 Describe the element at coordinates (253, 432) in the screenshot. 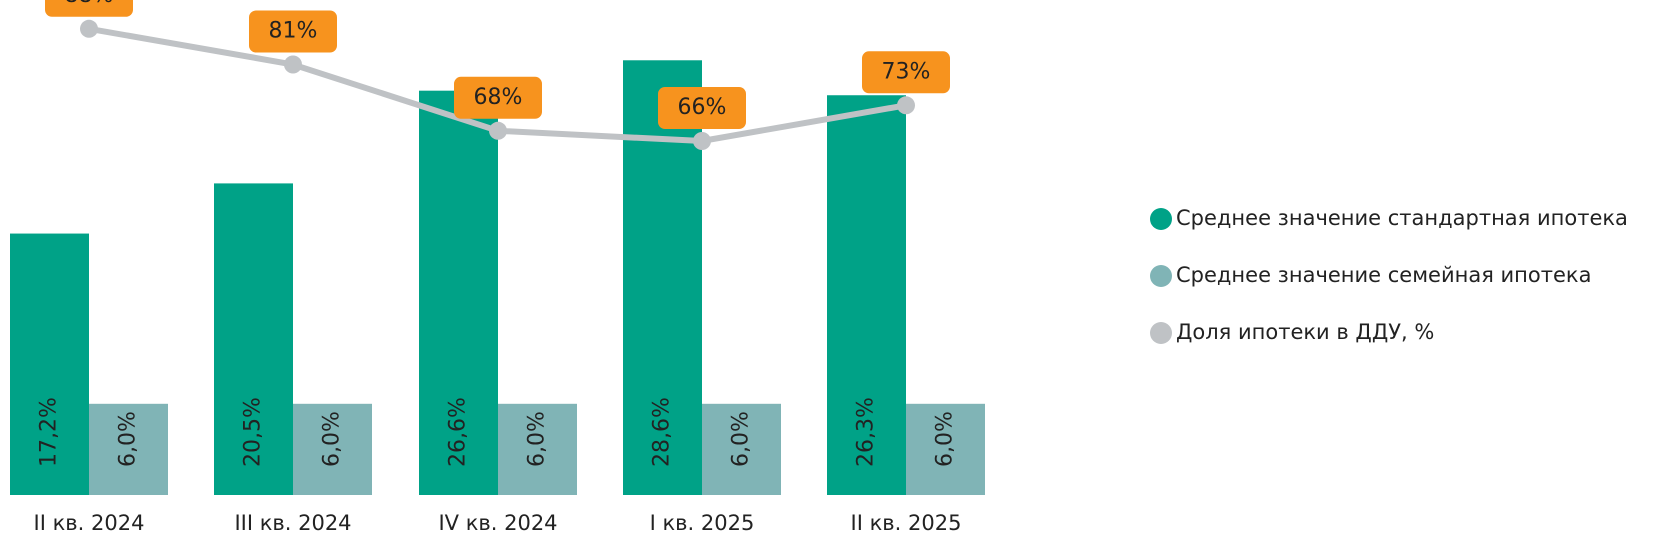

I see `bar-value-label: 20,5%` at that location.